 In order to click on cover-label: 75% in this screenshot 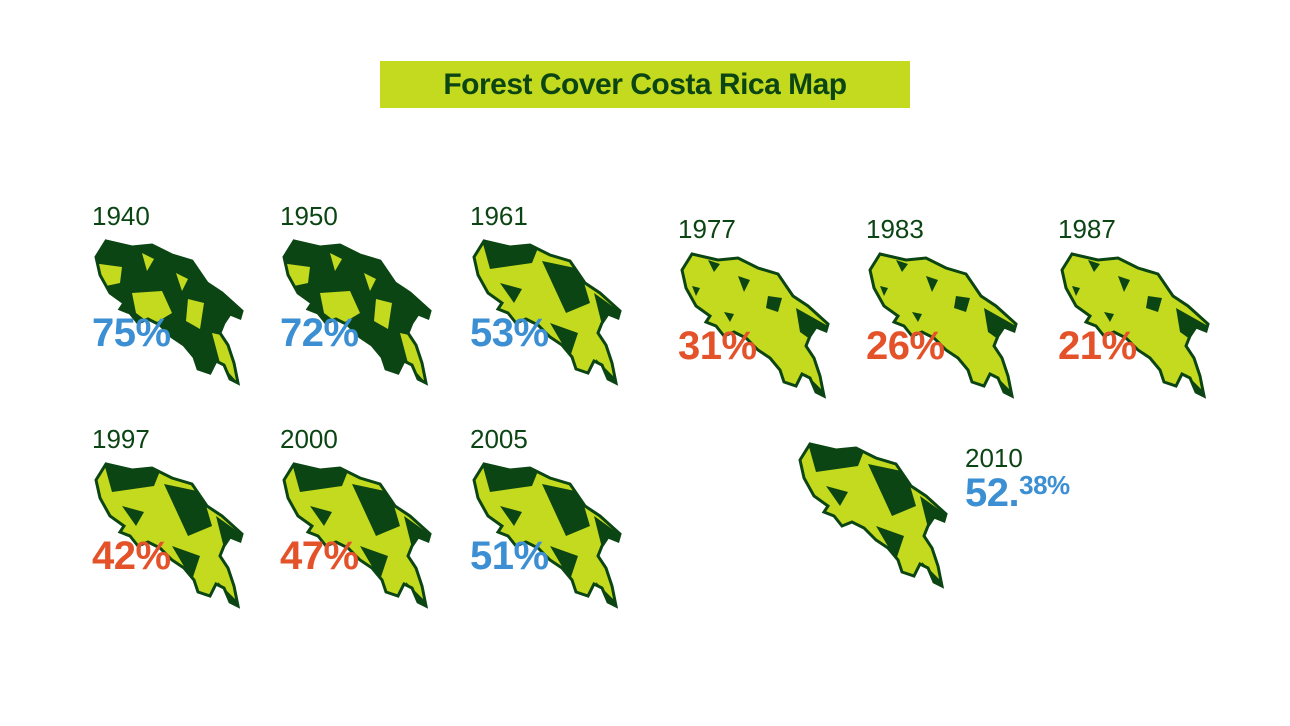, I will do `click(131, 333)`.